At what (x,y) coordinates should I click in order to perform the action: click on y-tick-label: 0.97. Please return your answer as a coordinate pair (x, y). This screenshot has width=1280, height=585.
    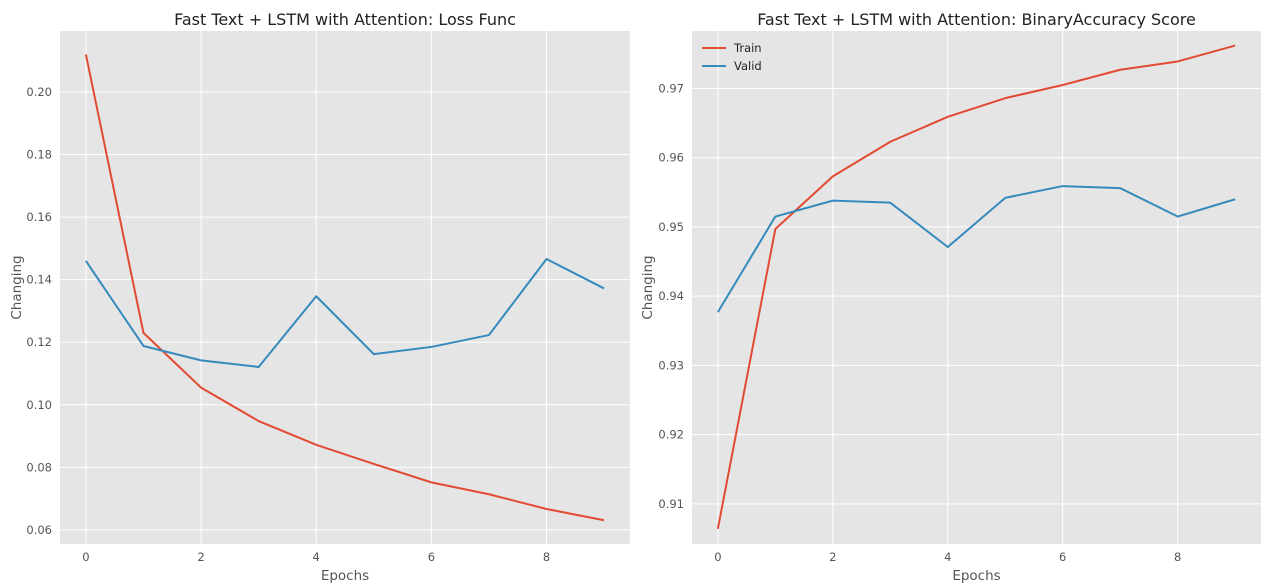
    Looking at the image, I should click on (671, 88).